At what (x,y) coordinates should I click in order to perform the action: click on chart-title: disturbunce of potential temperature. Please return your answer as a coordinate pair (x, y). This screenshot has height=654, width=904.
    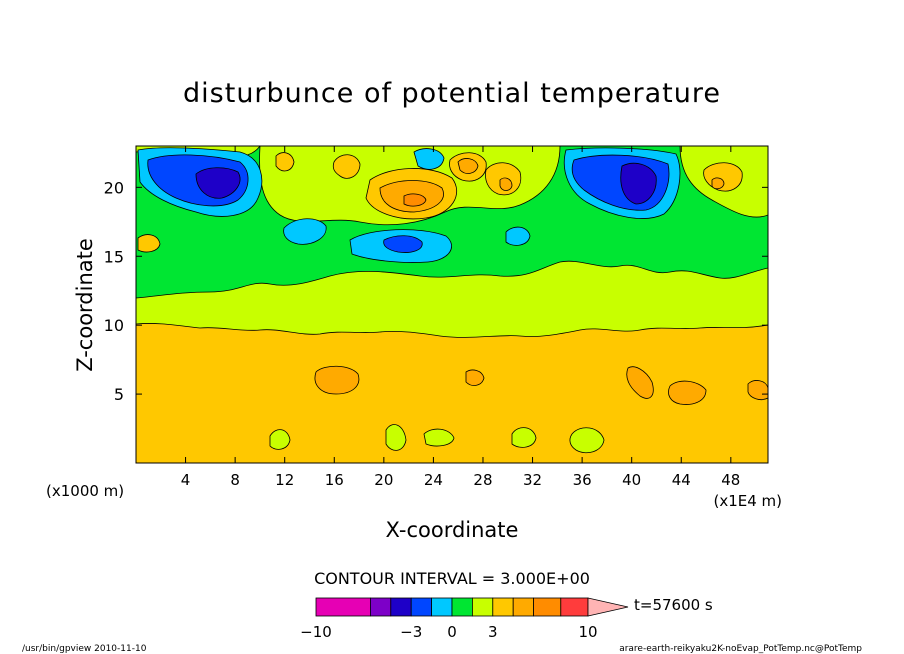
    Looking at the image, I should click on (452, 93).